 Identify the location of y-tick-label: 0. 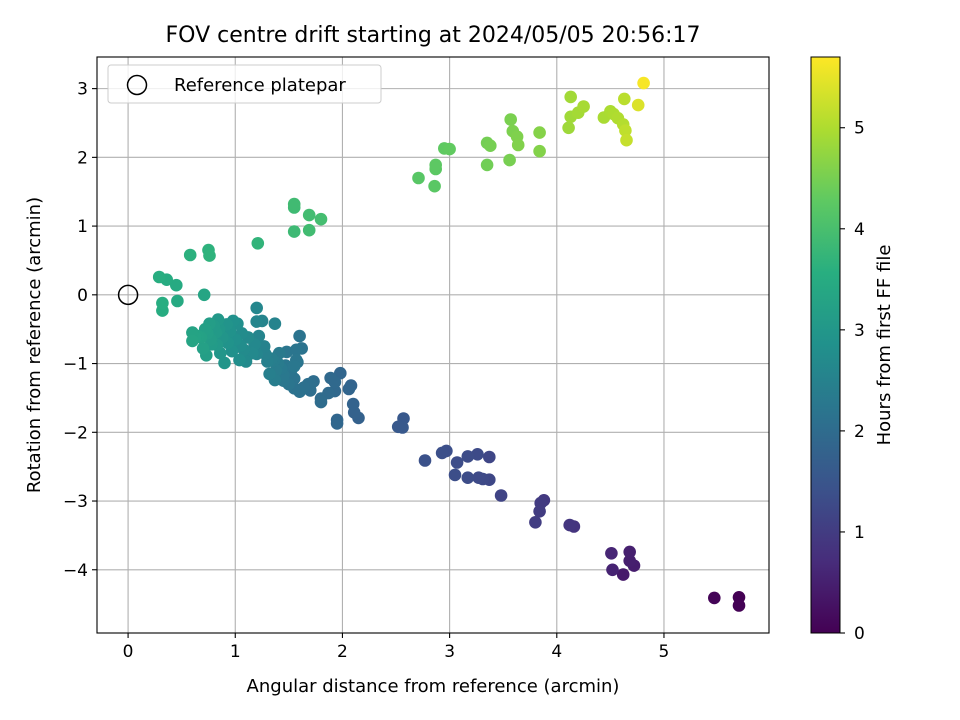
(82, 296).